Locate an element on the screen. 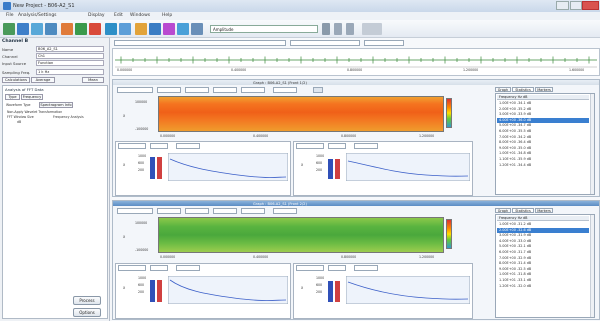  mean-dropdown: Mean is located at coordinates (93, 80).